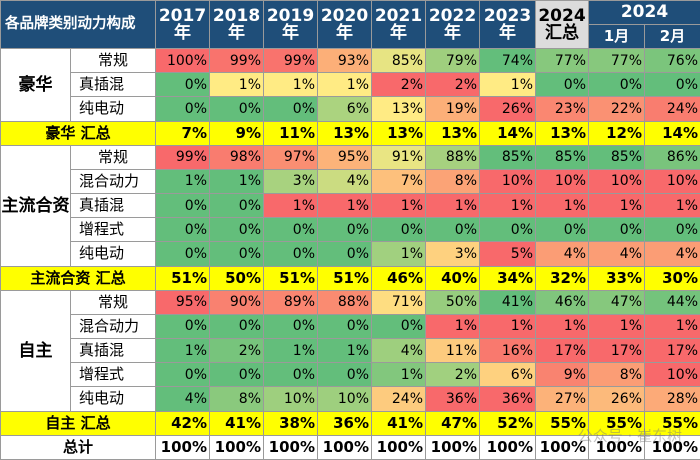 Image resolution: width=700 pixels, height=460 pixels. What do you see at coordinates (344, 15) in the screenshot?
I see `year-header-top: 2020` at bounding box center [344, 15].